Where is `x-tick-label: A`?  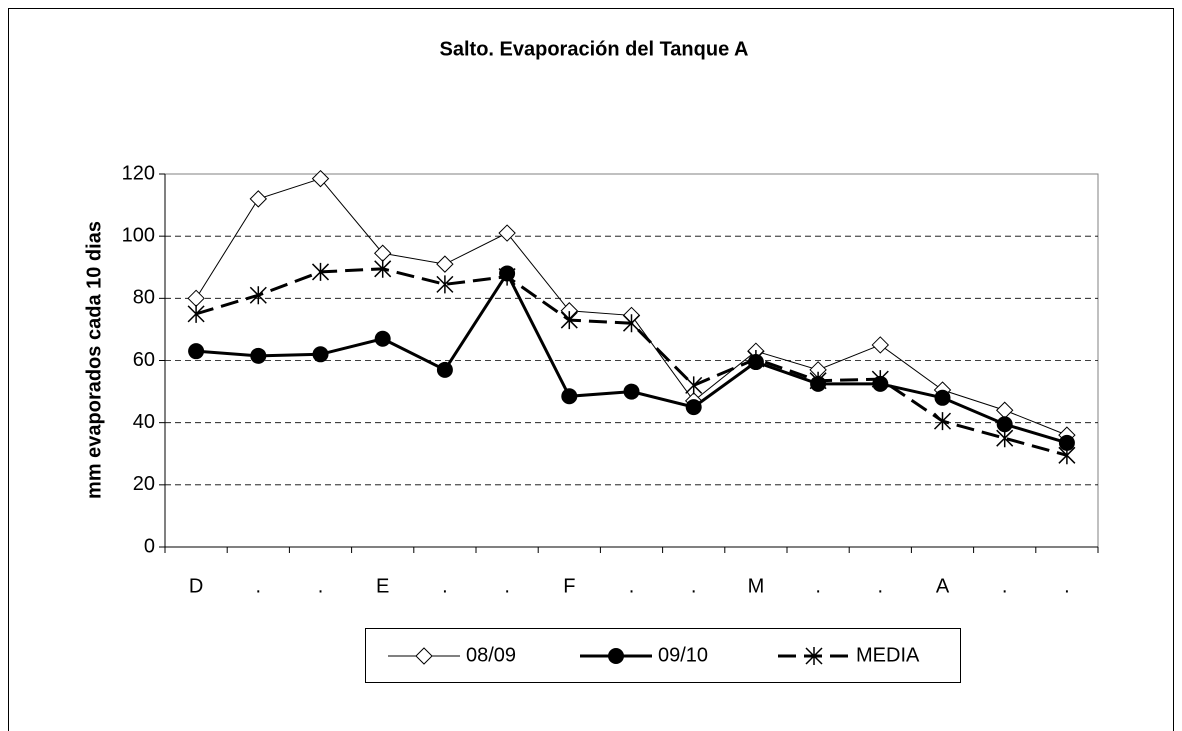 x-tick-label: A is located at coordinates (943, 586).